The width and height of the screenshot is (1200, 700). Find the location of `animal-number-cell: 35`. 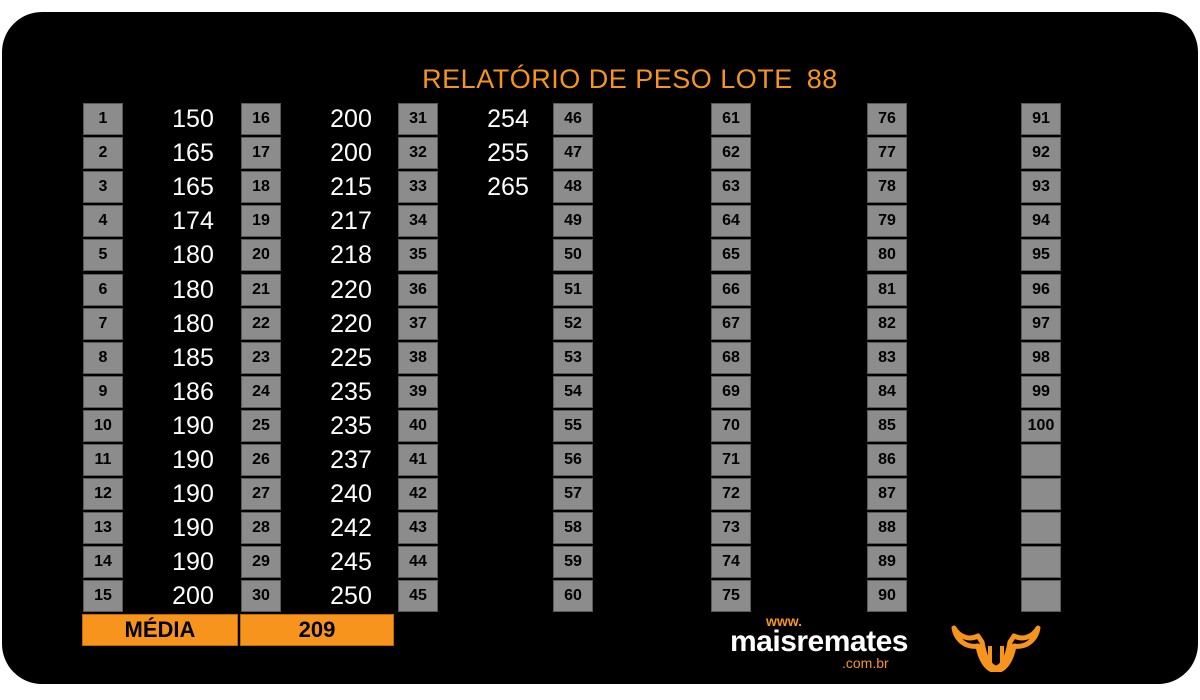

animal-number-cell: 35 is located at coordinates (418, 255).